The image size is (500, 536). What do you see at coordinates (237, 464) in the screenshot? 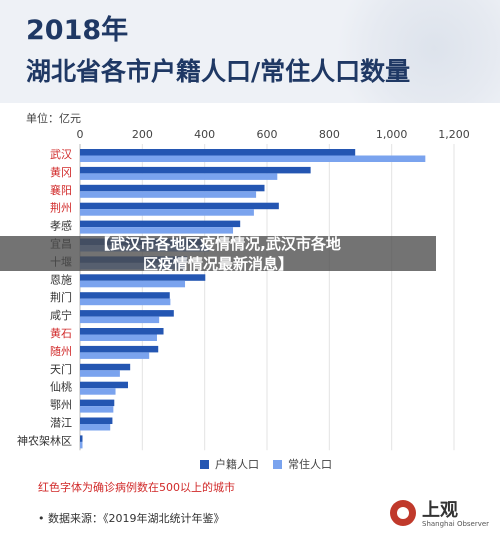
I see `legend-label-registered: 户籍人口` at bounding box center [237, 464].